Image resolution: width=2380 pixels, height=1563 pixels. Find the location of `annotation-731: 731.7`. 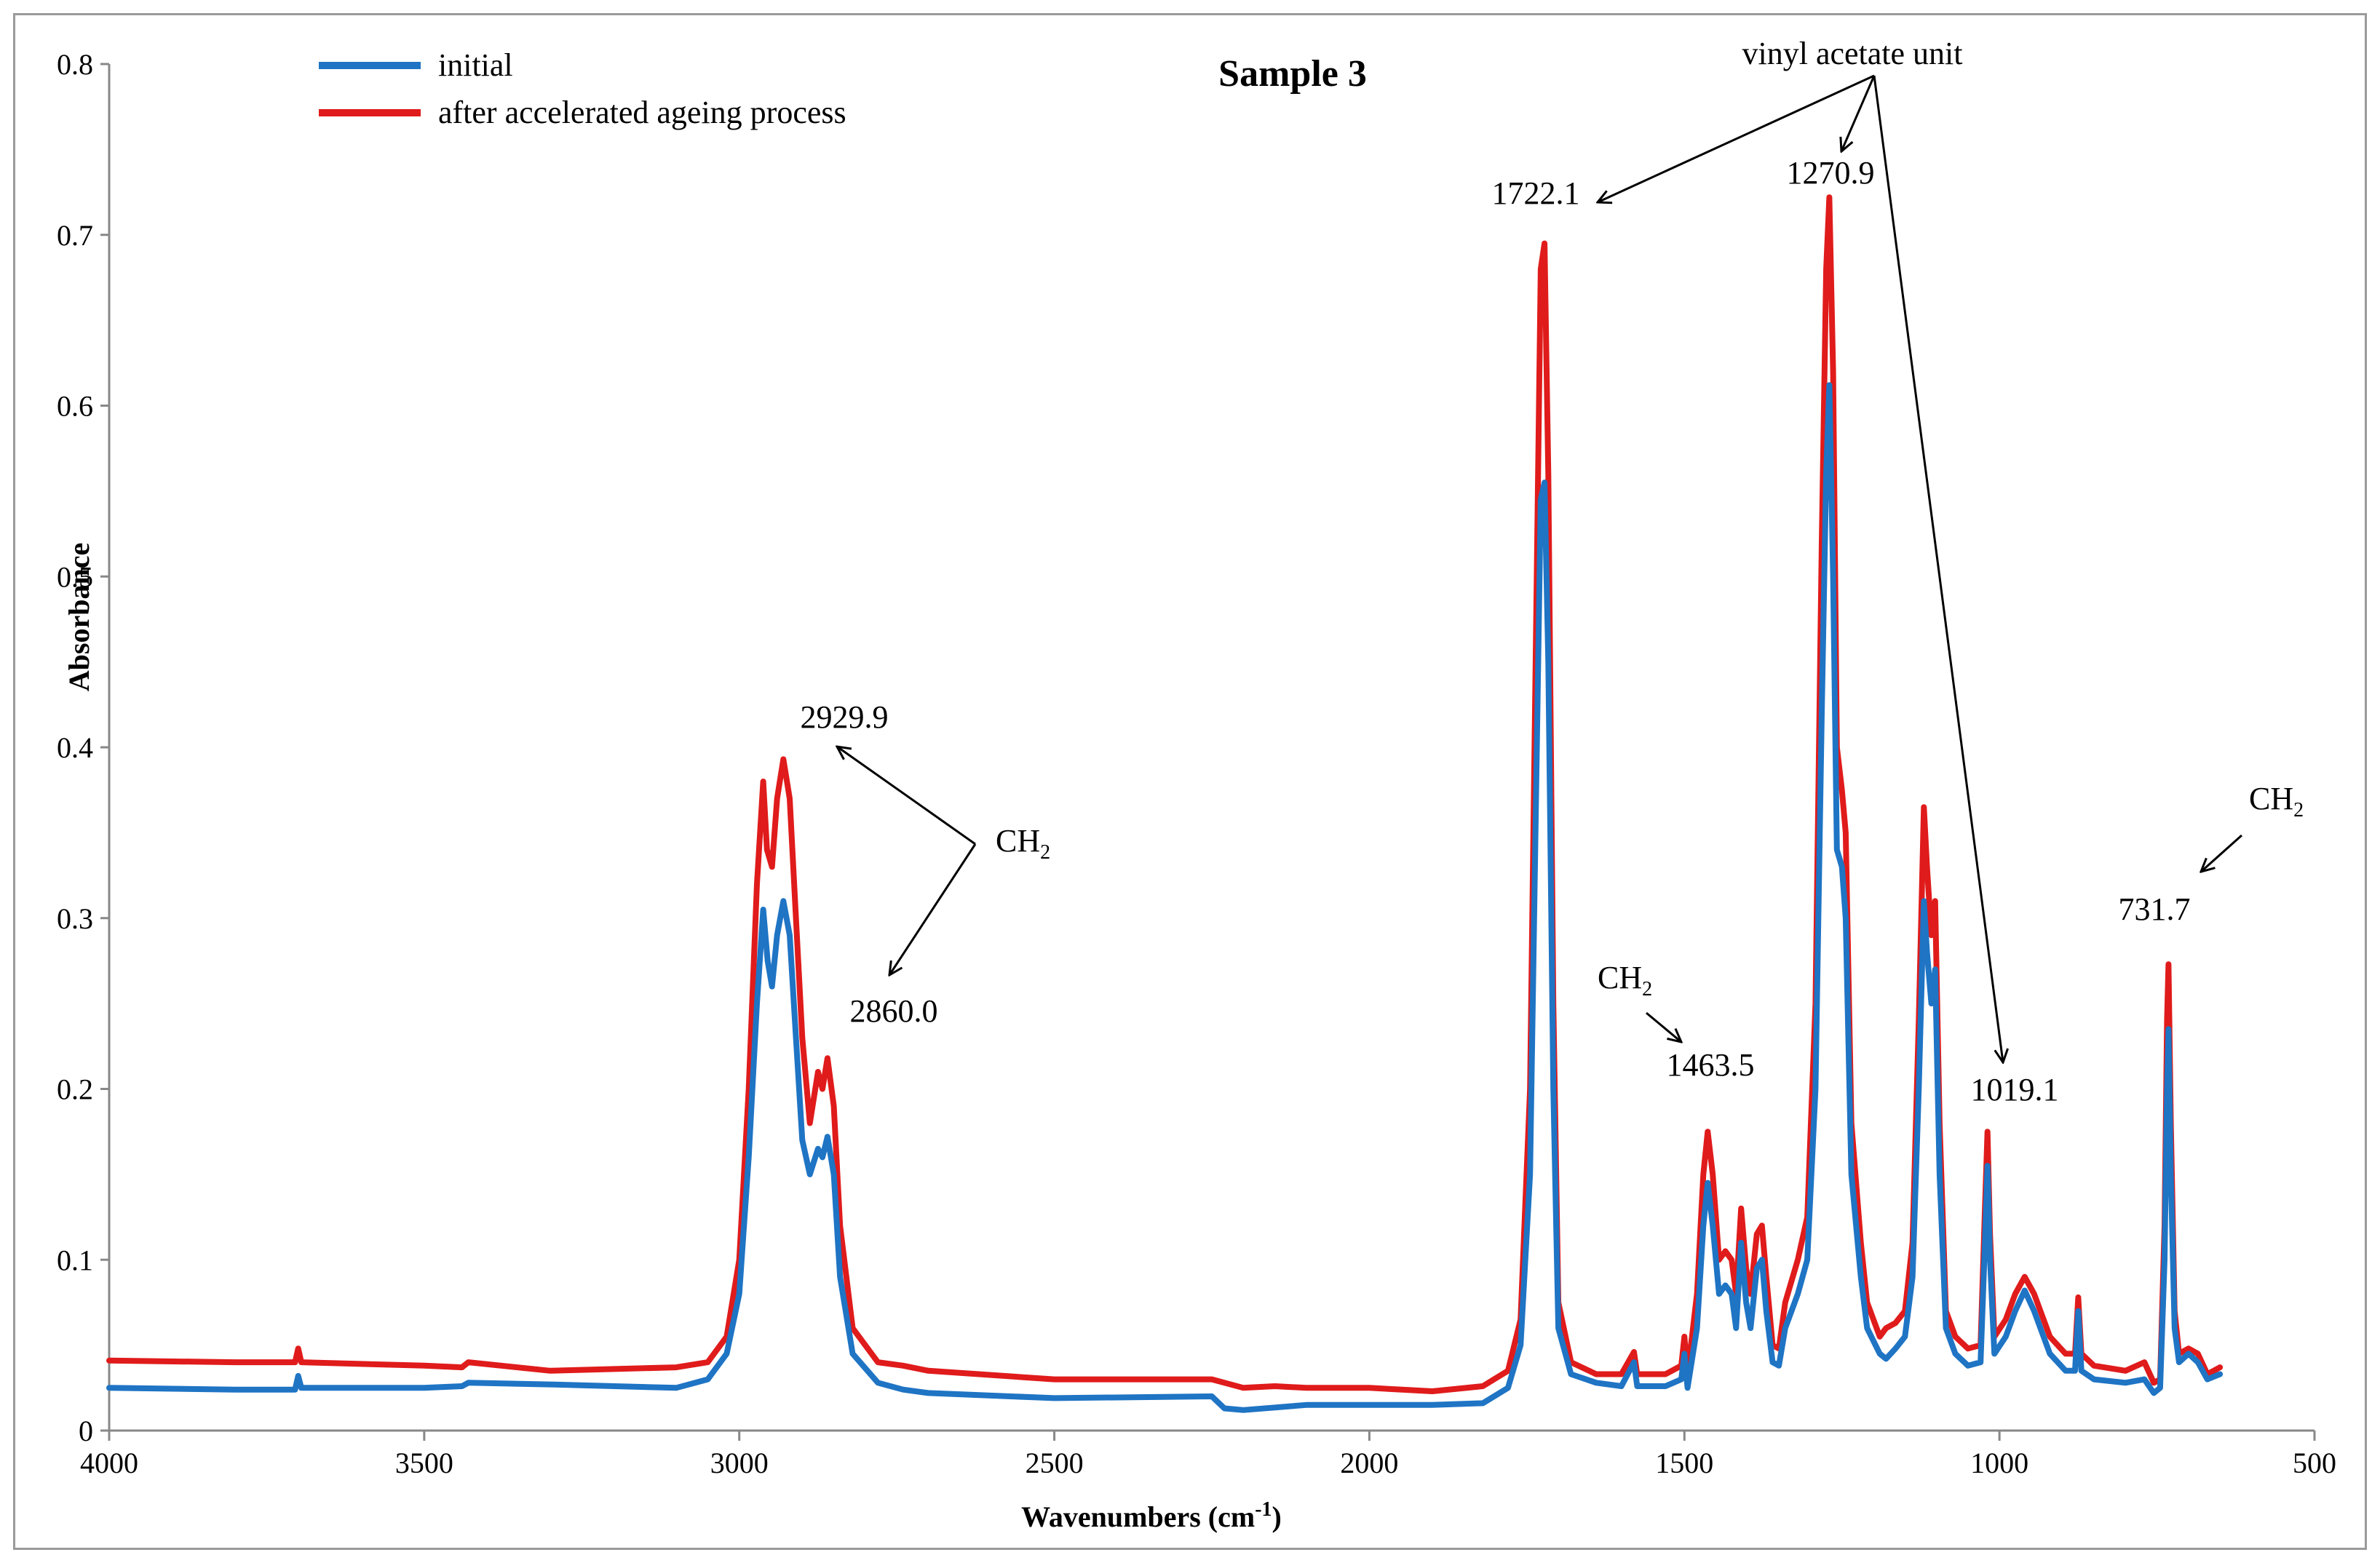

annotation-731: 731.7 is located at coordinates (2155, 909).